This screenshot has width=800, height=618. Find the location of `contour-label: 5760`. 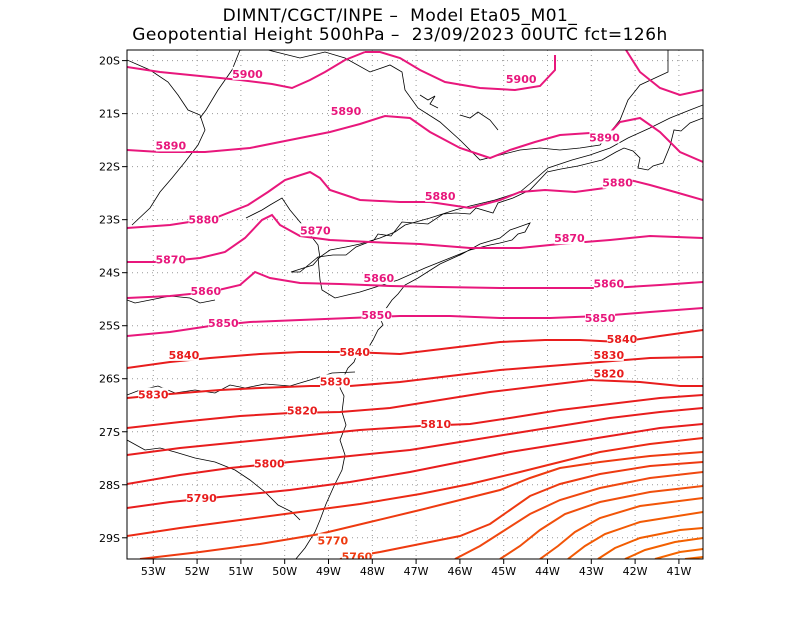

contour-label: 5760 is located at coordinates (357, 556).